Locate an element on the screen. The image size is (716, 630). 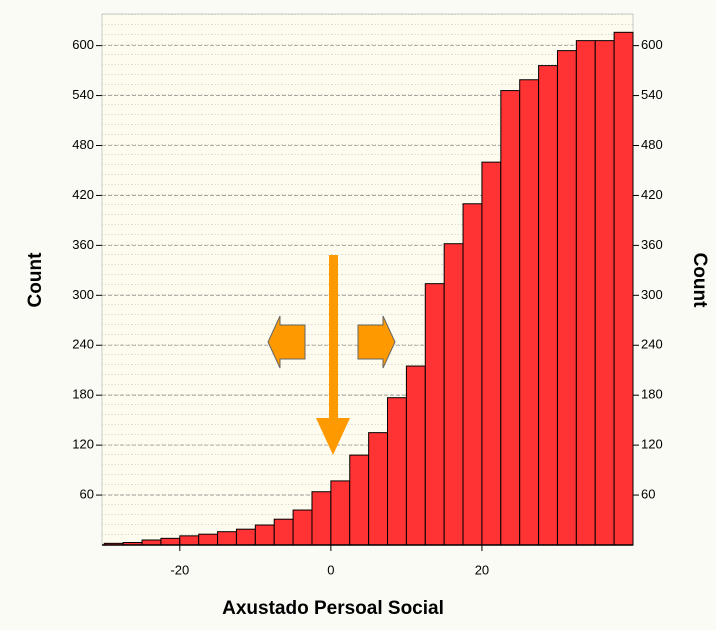
y-tick-label: 300 is located at coordinates (83, 294).